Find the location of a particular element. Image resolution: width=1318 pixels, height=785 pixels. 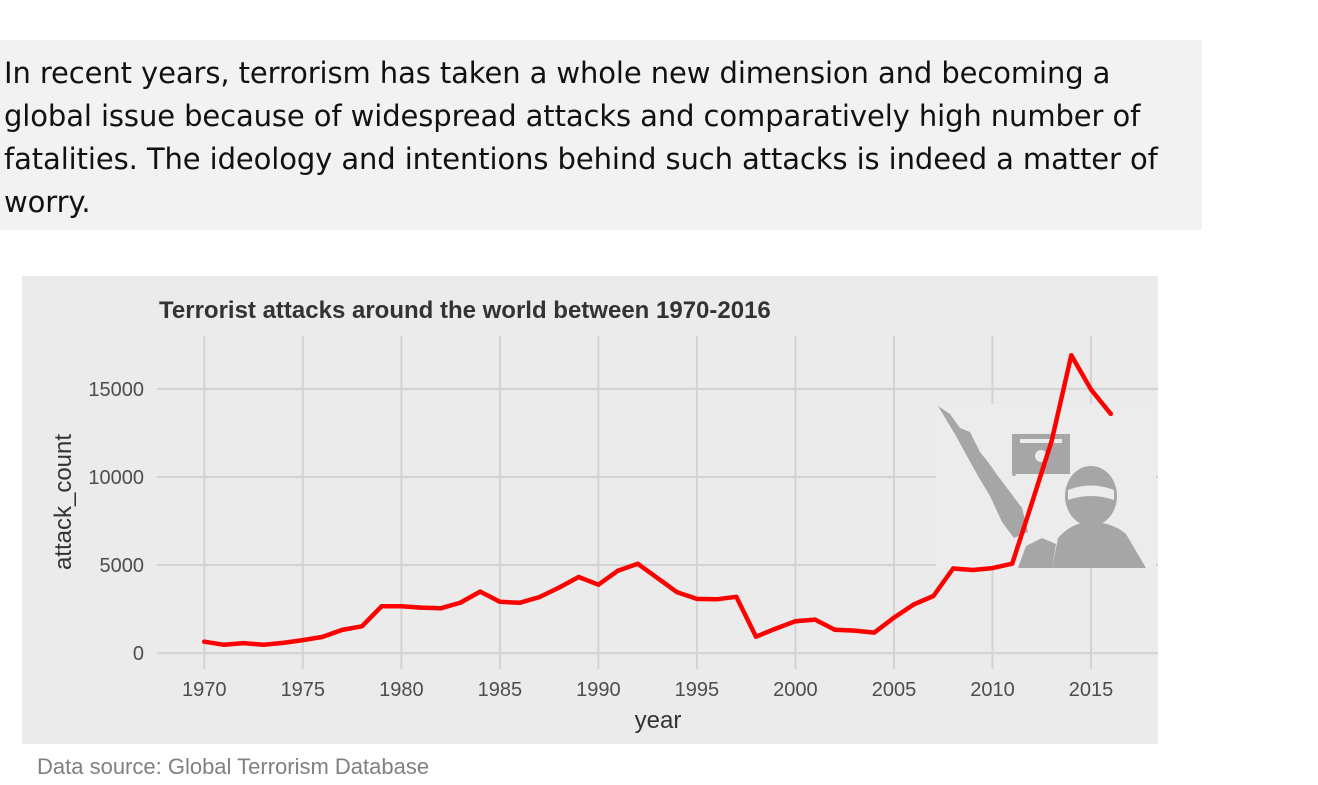

x-tick-label: 2010 is located at coordinates (992, 690).